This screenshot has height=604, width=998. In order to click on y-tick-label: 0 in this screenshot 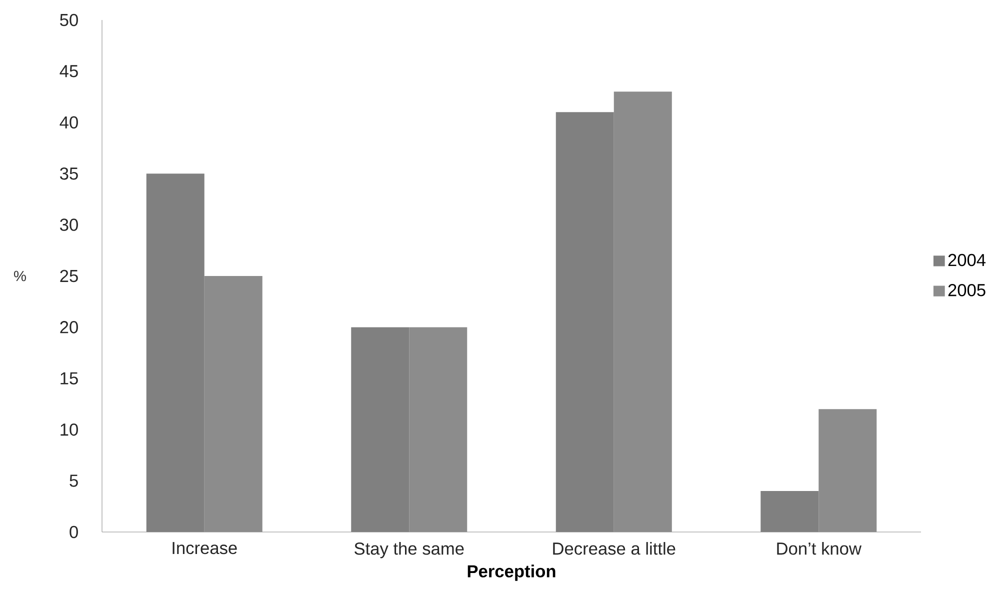, I will do `click(74, 532)`.